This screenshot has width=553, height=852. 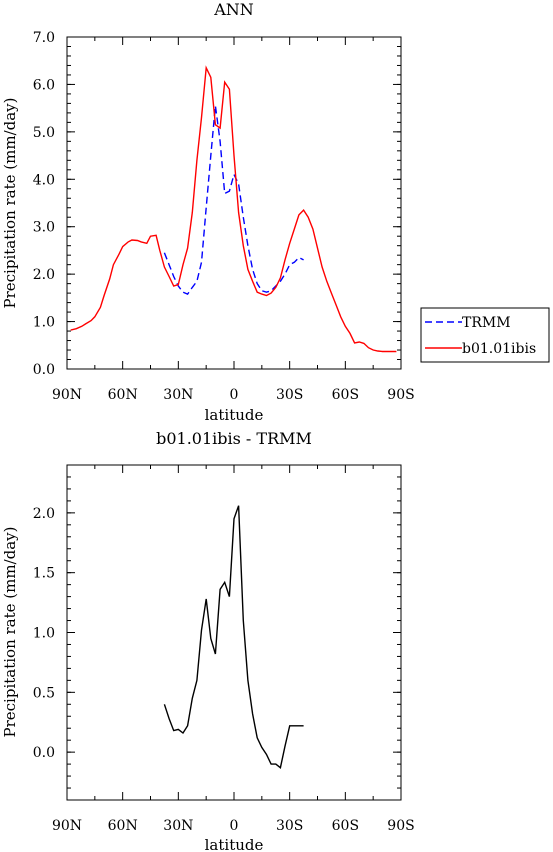 I want to click on top-y-tick-label: 6.0, so click(x=44, y=85).